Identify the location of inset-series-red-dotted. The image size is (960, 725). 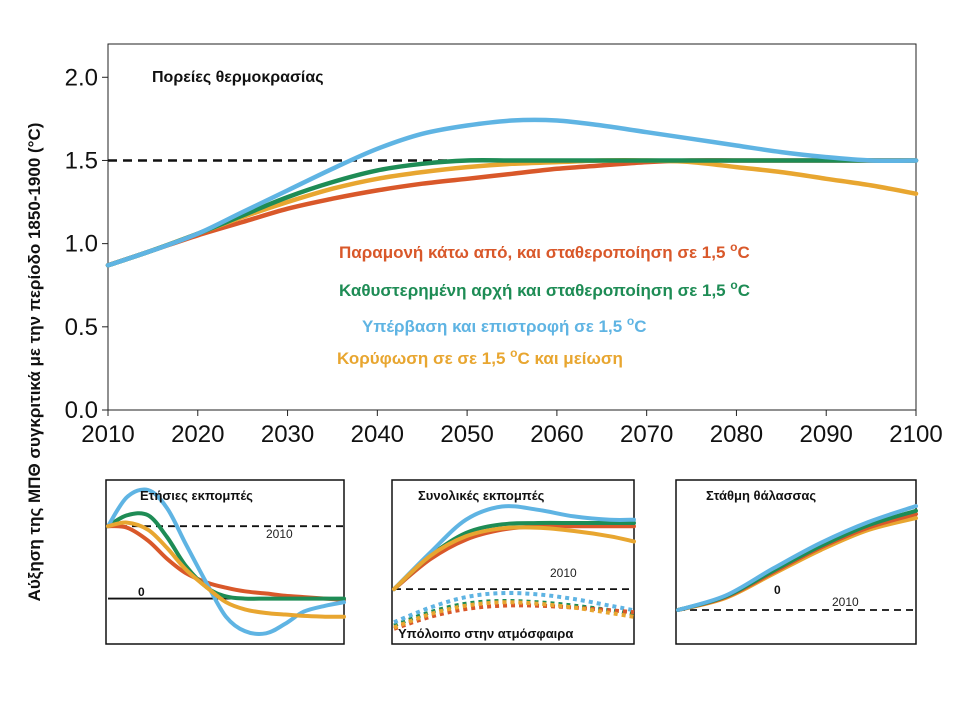
(514, 617).